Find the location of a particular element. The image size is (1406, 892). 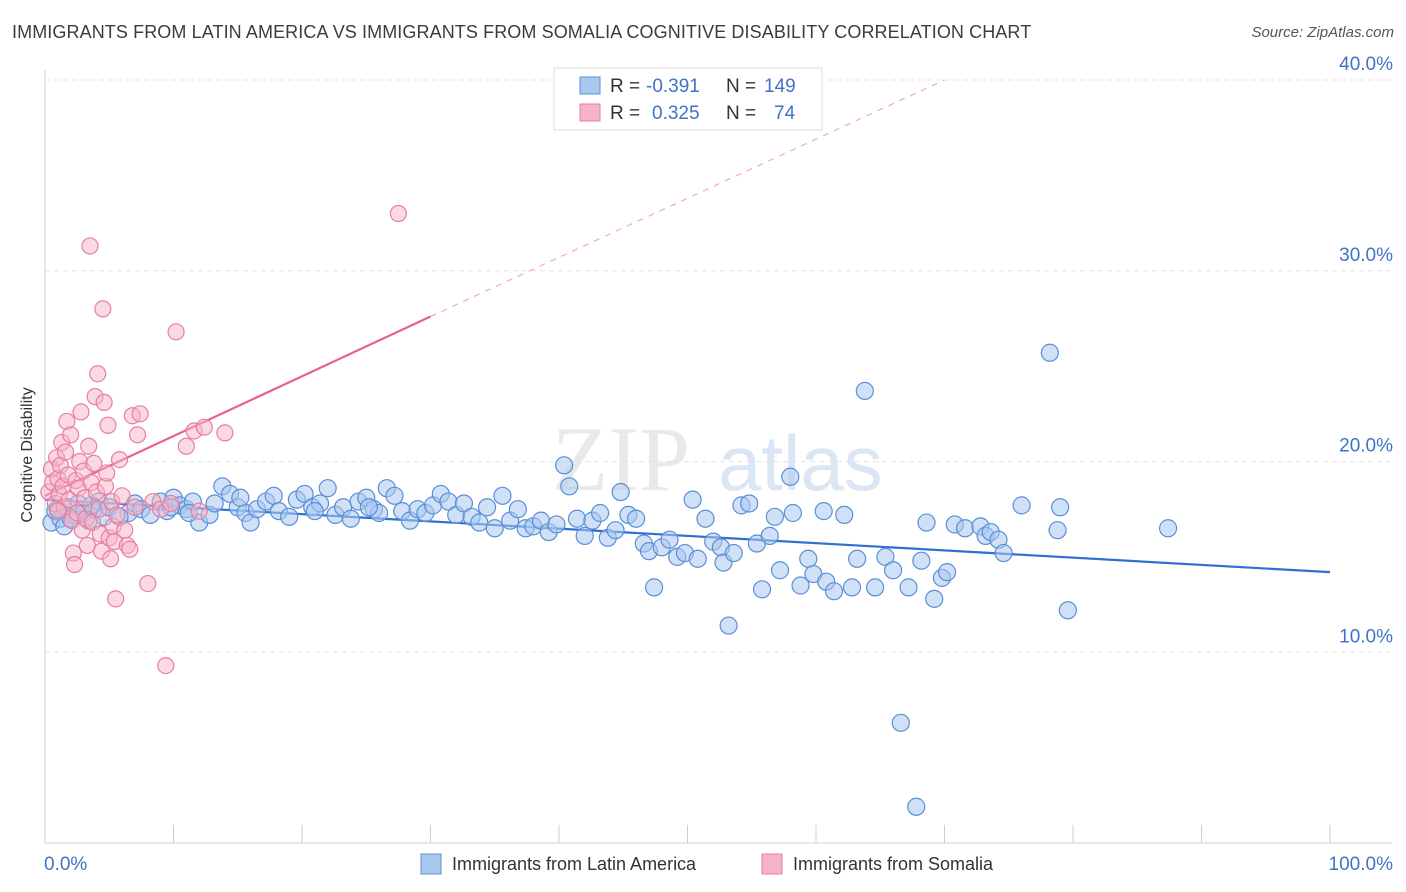

stats-r-label-blue: R = is located at coordinates (625, 86).